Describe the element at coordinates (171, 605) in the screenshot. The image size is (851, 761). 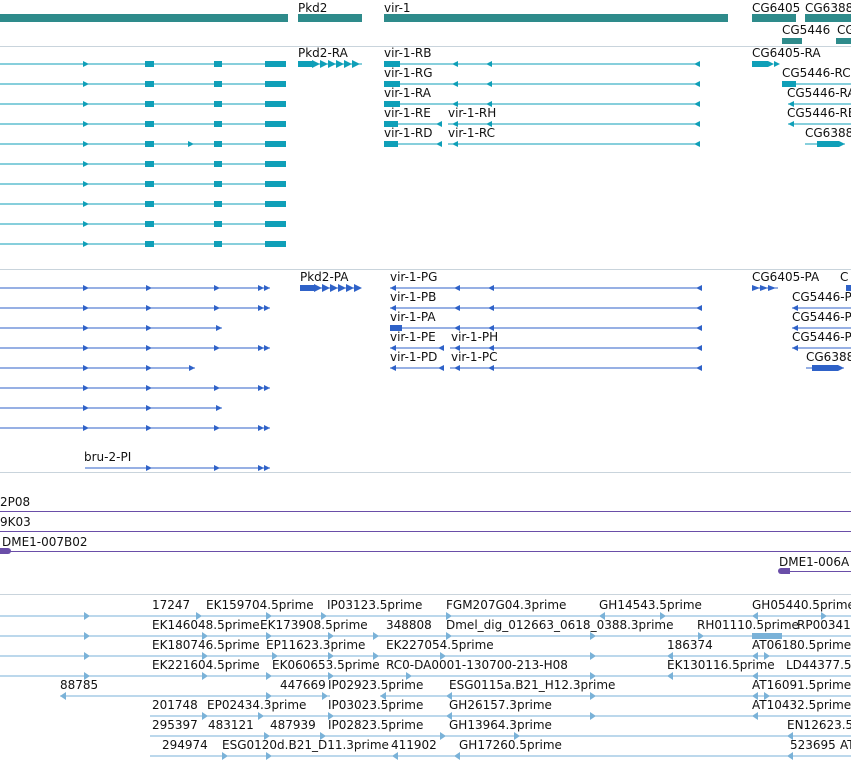
I see `est-label: 17247` at that location.